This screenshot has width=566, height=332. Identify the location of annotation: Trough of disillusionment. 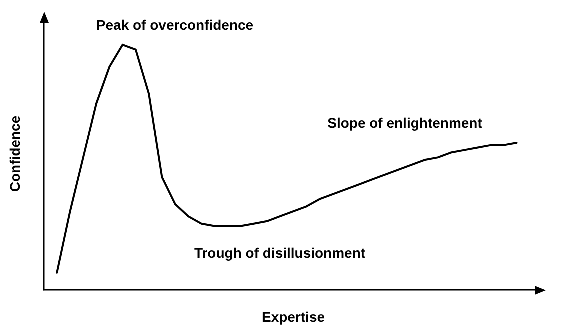
(280, 253).